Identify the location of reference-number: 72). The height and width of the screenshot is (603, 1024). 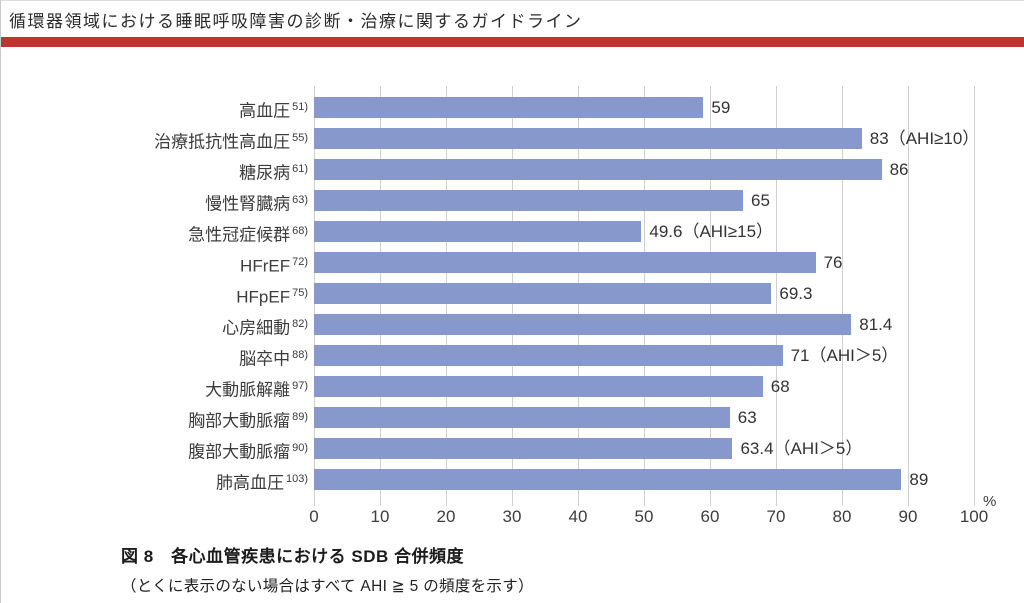
(300, 262).